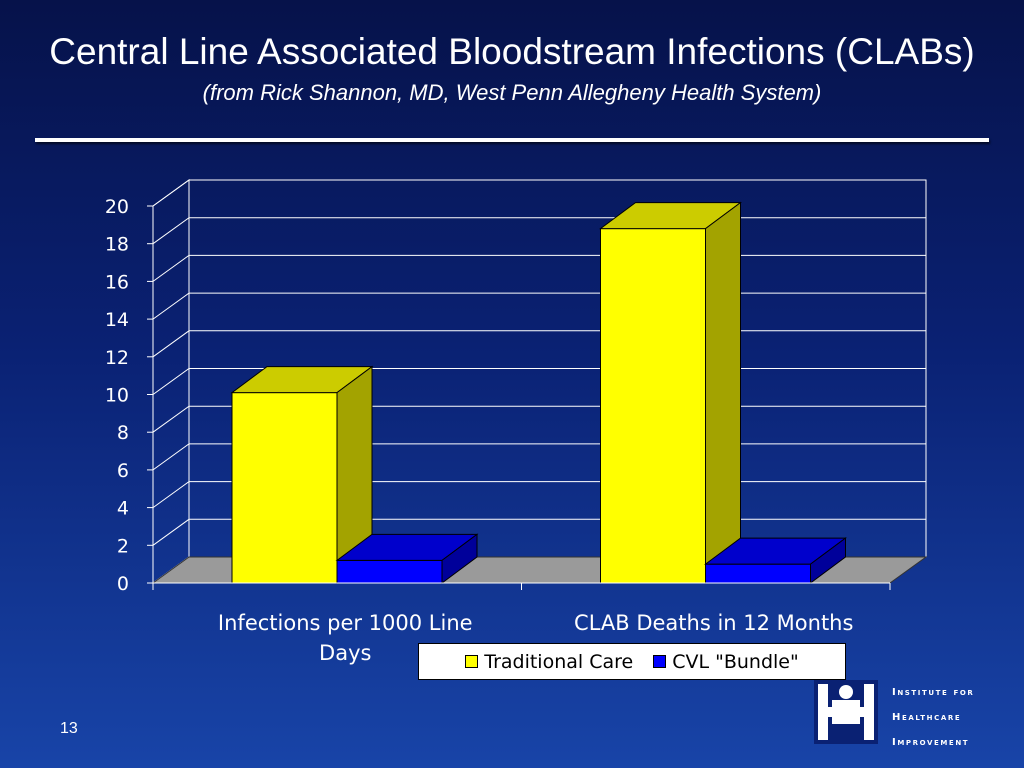 This screenshot has height=768, width=1024. I want to click on x-category-label-line: CLAB Deaths in 12 Months, so click(713, 623).